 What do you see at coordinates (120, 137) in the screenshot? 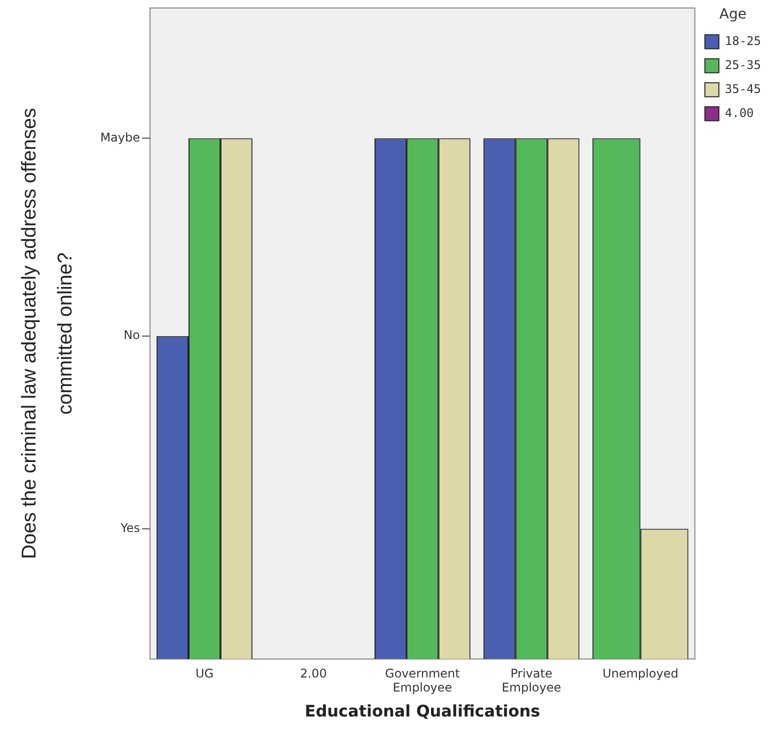
I see `text: Maybe` at bounding box center [120, 137].